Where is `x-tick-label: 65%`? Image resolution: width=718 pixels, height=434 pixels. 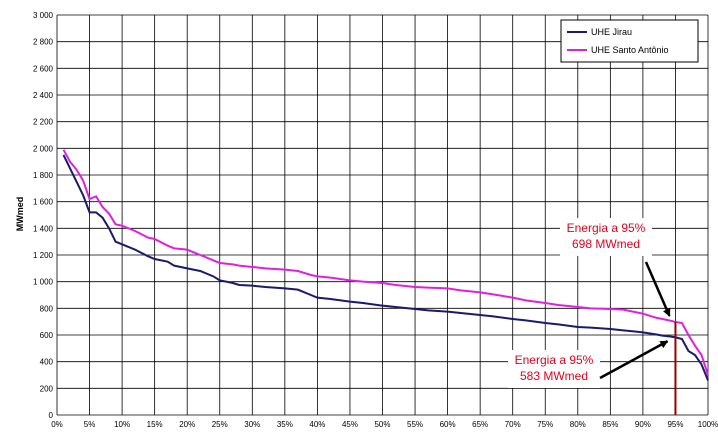
x-tick-label: 65% is located at coordinates (480, 424).